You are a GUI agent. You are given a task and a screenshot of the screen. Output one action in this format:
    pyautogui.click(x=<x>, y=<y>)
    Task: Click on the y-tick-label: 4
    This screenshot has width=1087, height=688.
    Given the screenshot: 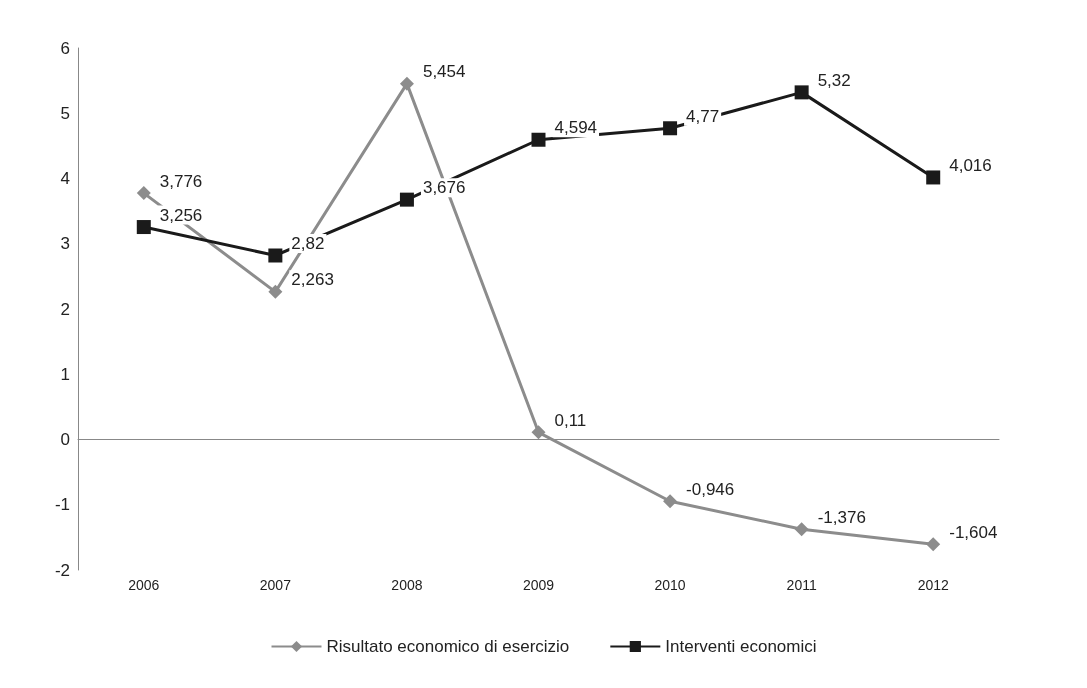 What is the action you would take?
    pyautogui.click(x=65, y=178)
    